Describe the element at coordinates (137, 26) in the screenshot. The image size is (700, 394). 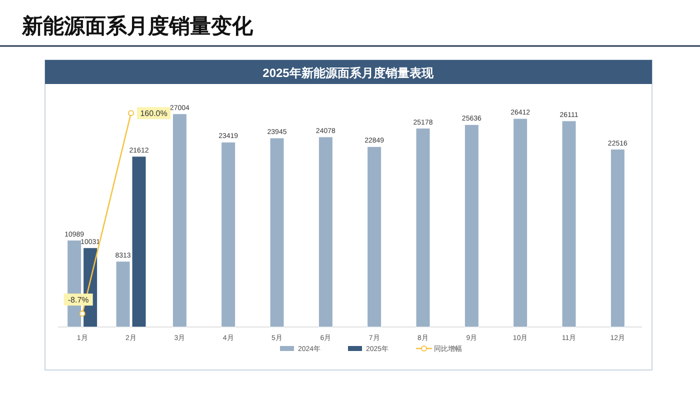
I see `chart-title: 新能源面系月度销量变化` at that location.